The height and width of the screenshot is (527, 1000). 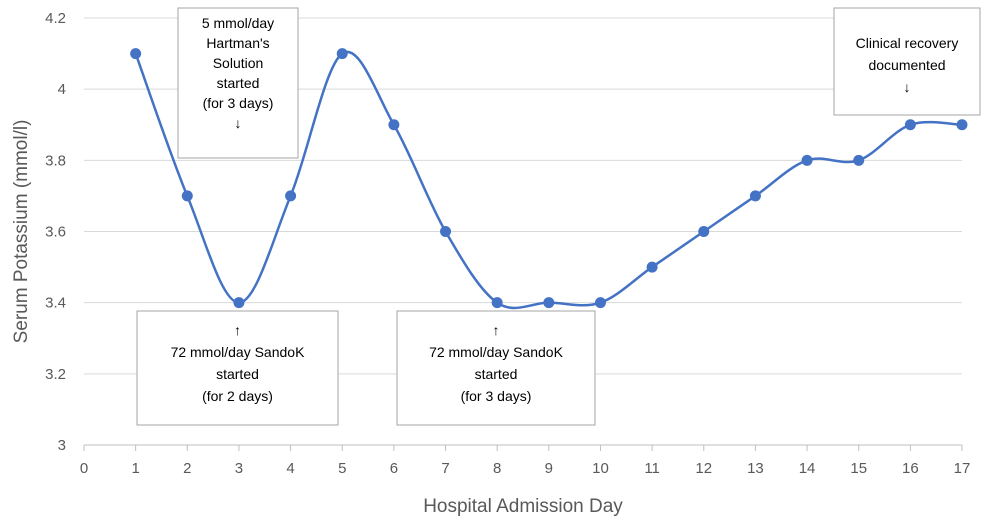 I want to click on x-axis-title: Hospital Admission Day, so click(x=523, y=506).